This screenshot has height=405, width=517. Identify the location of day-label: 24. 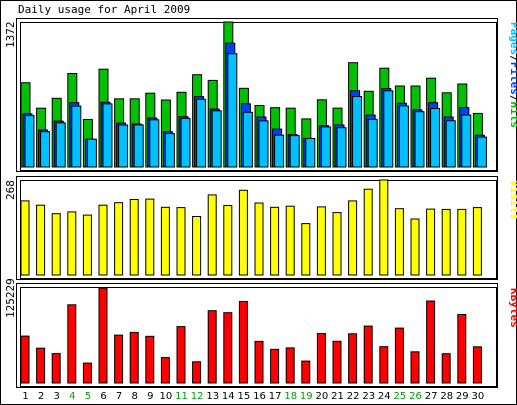
(384, 396).